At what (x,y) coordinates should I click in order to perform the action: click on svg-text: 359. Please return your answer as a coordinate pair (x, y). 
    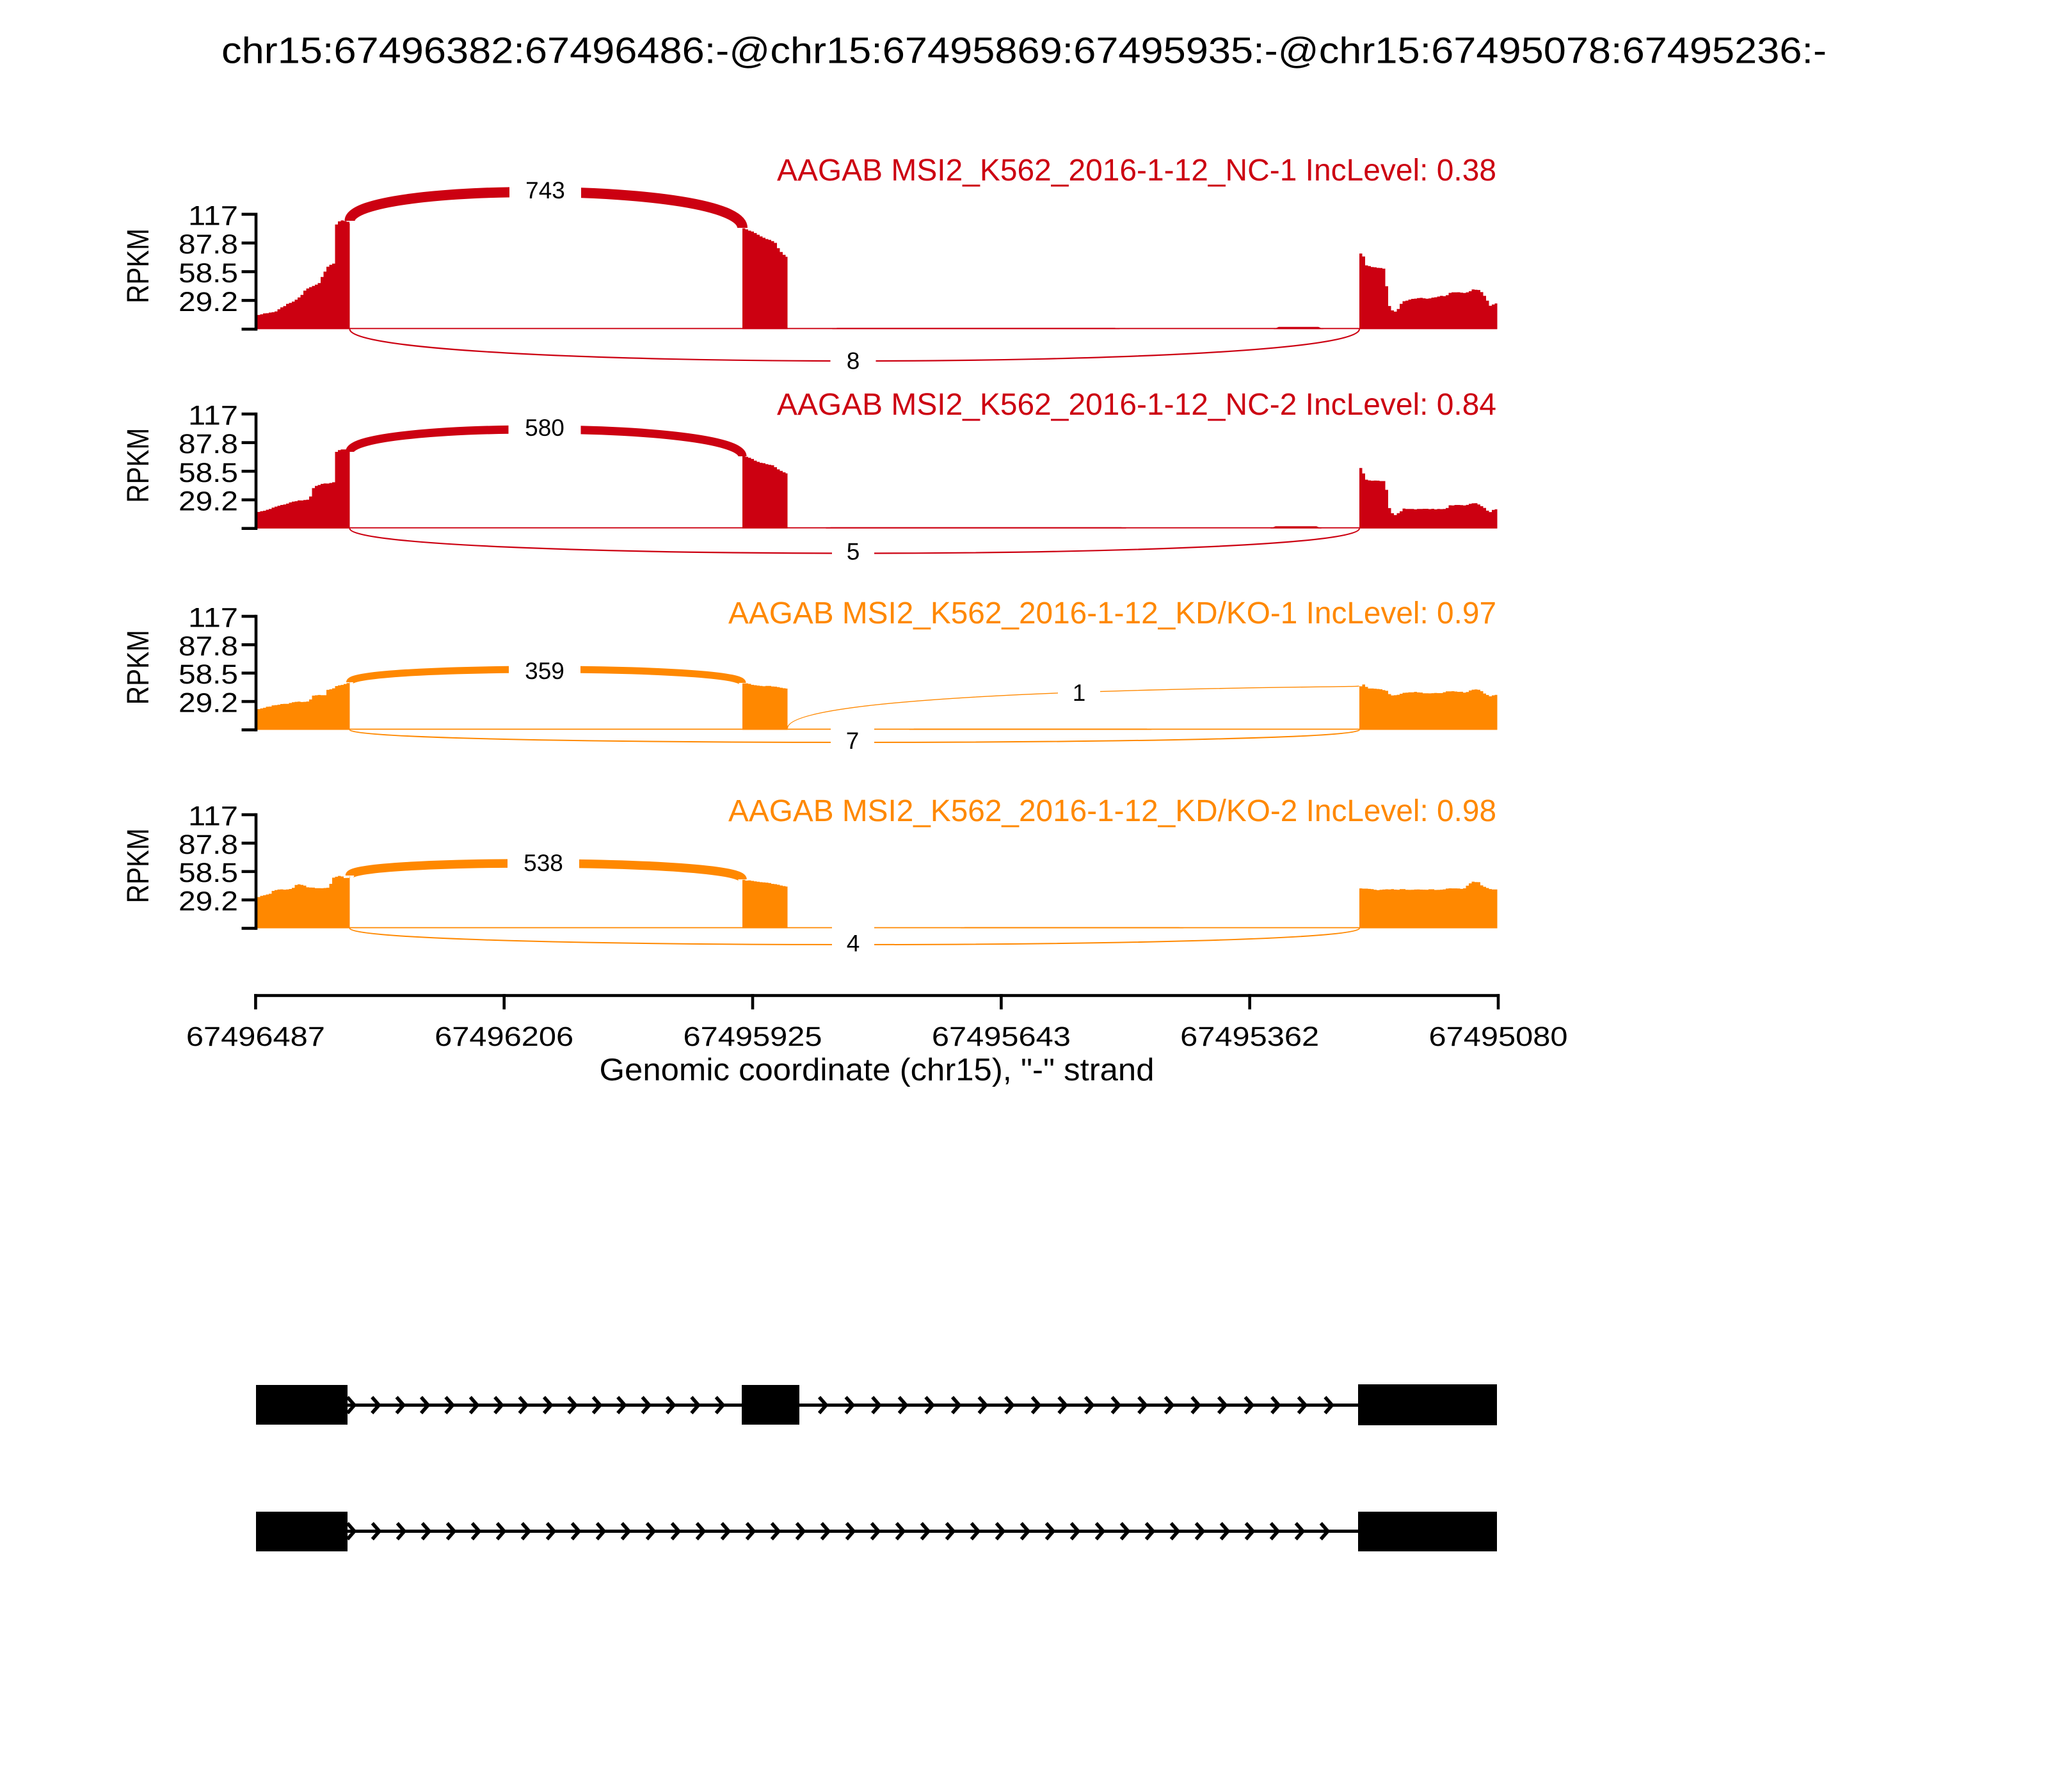
    Looking at the image, I should click on (544, 671).